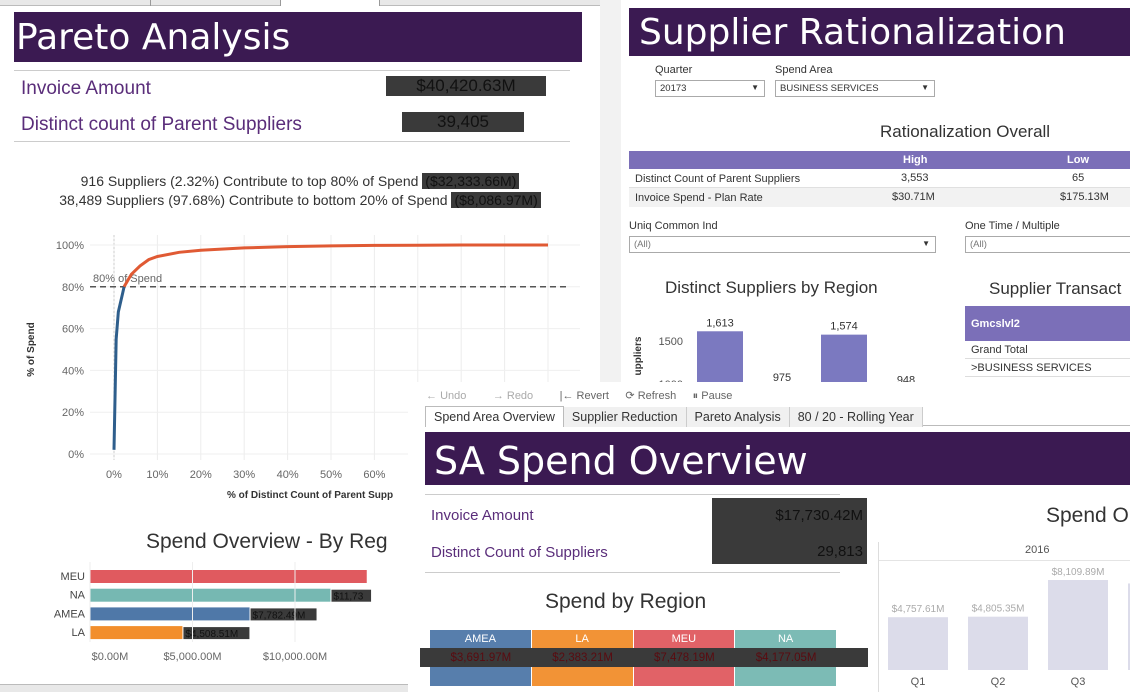 The width and height of the screenshot is (1130, 692). Describe the element at coordinates (1047, 350) in the screenshot. I see `trans-row: Grand Total` at that location.